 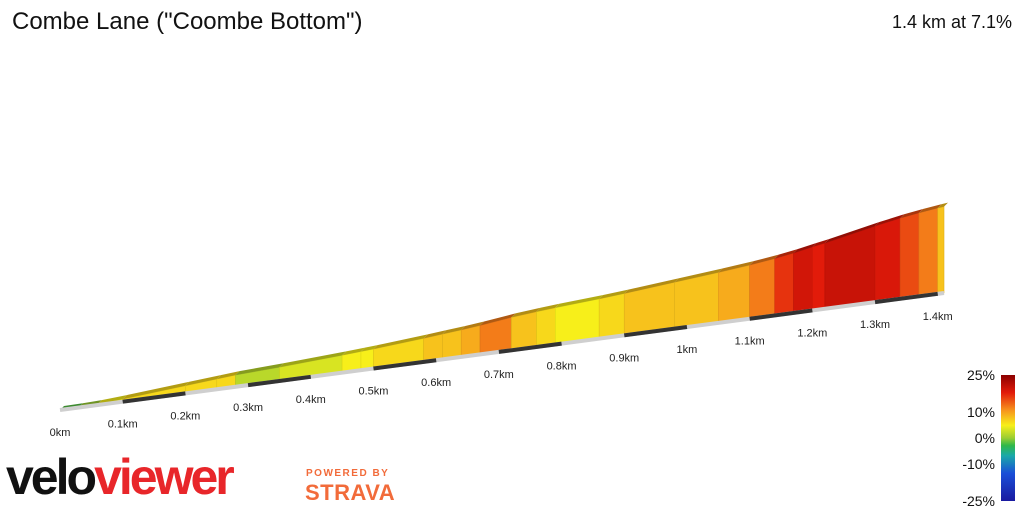 What do you see at coordinates (687, 350) in the screenshot?
I see `distance-tick-label: 1km` at bounding box center [687, 350].